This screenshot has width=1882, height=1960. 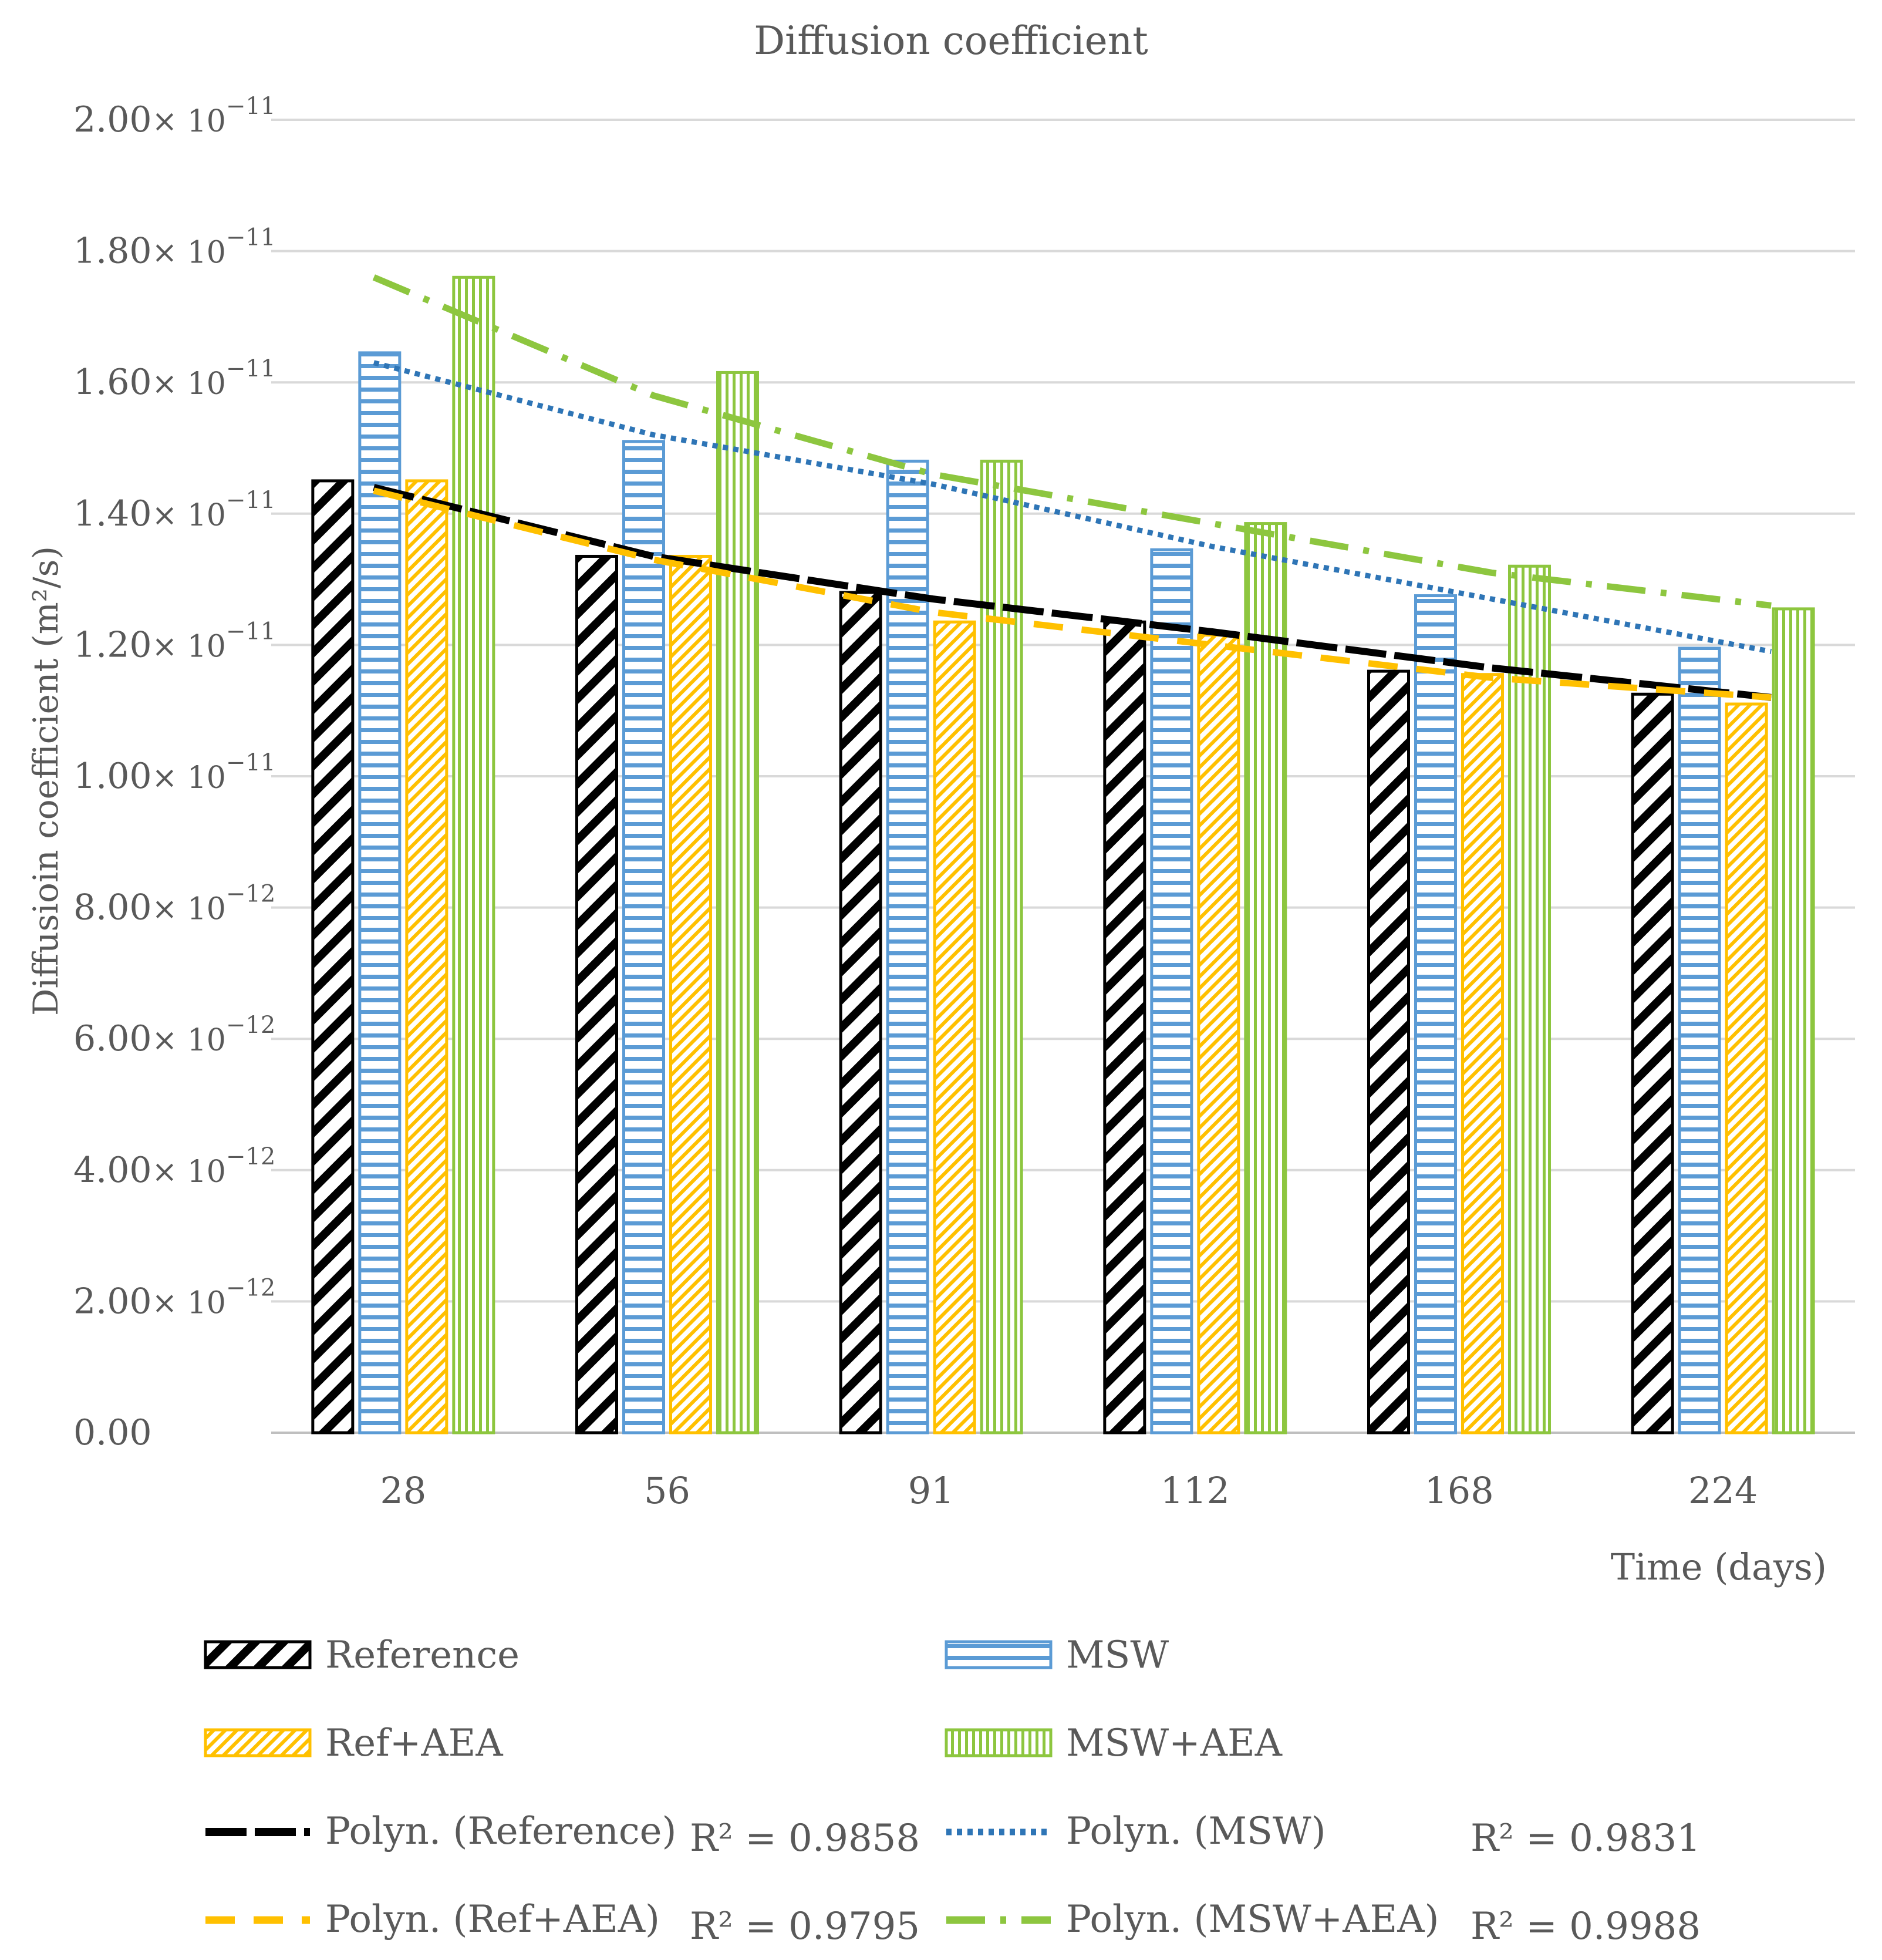 What do you see at coordinates (805, 1838) in the screenshot?
I see `r-squared-label: R² = 0.9858` at bounding box center [805, 1838].